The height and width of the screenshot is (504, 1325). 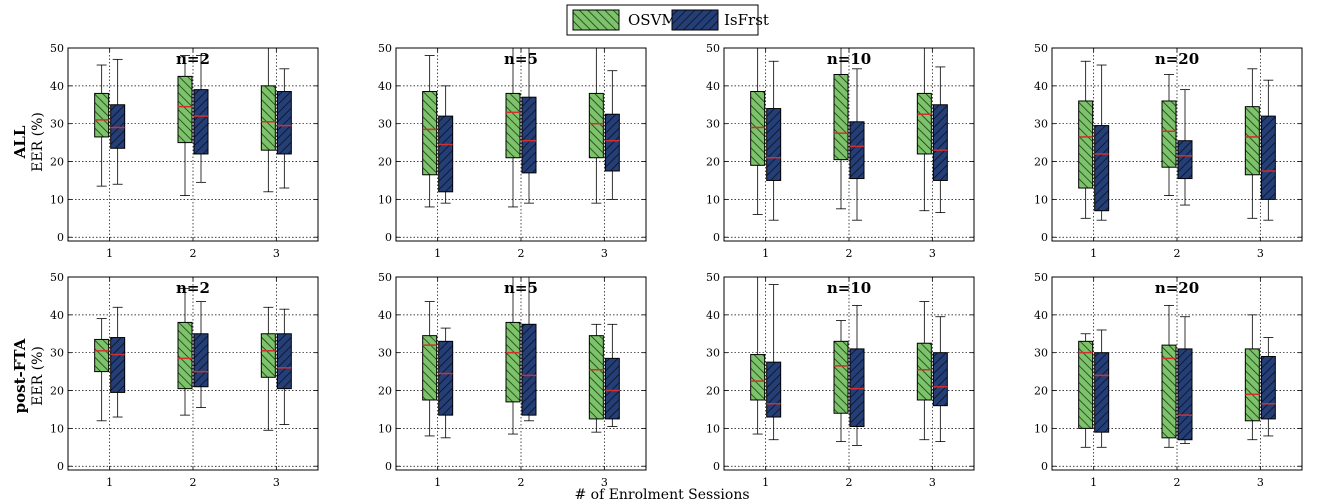 What do you see at coordinates (596, 20) in the screenshot?
I see `legend-swatch-osvm` at bounding box center [596, 20].